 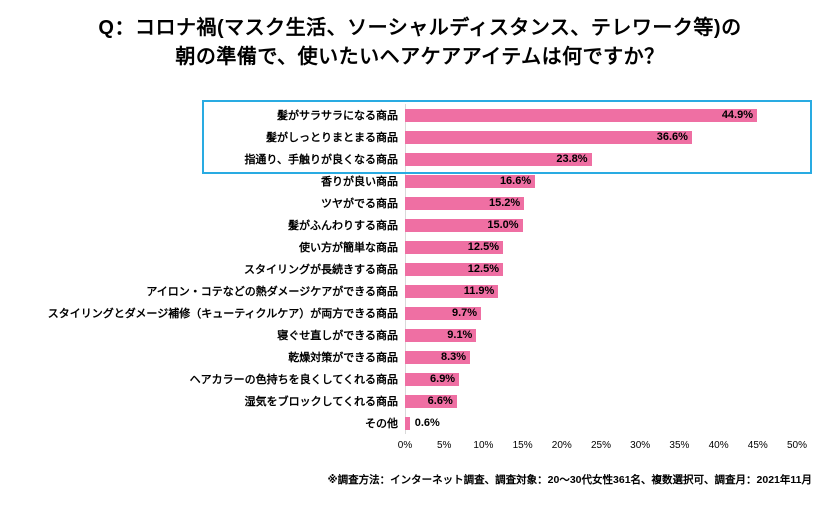 I want to click on bar-track: 8.3%, so click(x=601, y=357).